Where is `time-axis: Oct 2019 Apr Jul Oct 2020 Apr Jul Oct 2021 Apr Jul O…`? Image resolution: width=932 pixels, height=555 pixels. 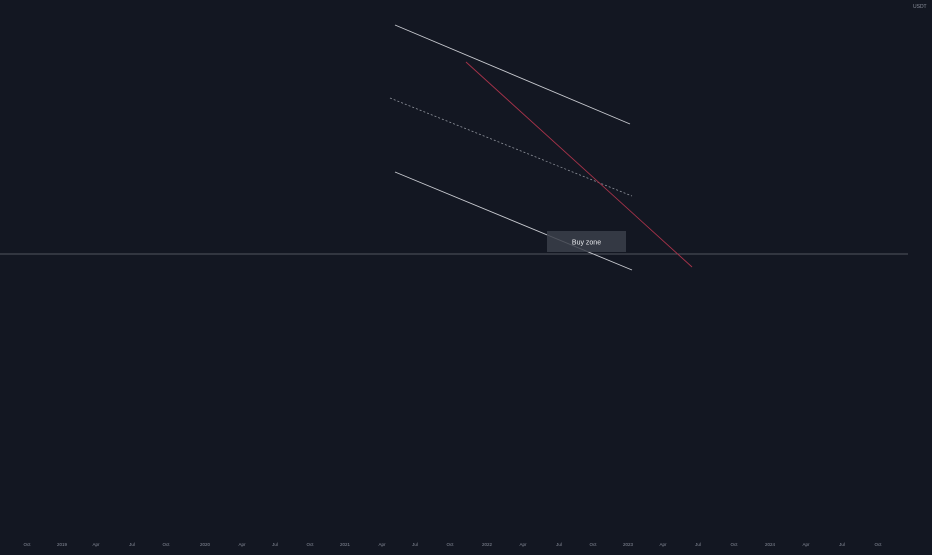 time-axis: Oct 2019 Apr Jul Oct 2020 Apr Jul Oct 2021 Apr Jul O… is located at coordinates (452, 544).